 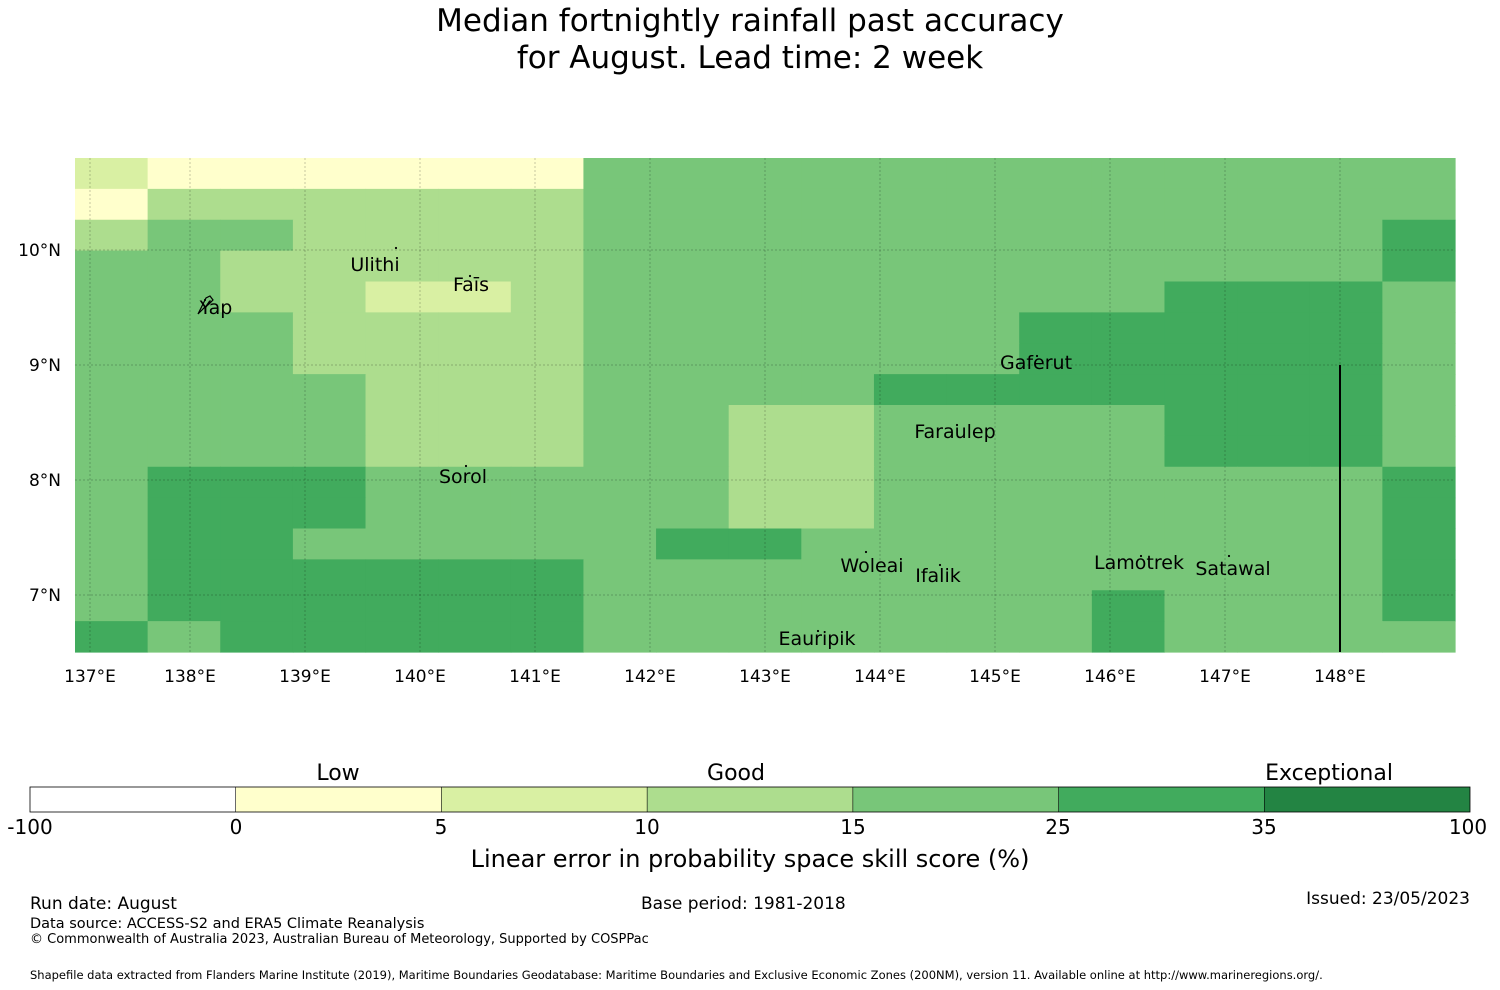 What do you see at coordinates (1329, 773) in the screenshot?
I see `colorbar-category-exceptional: Exceptional` at bounding box center [1329, 773].